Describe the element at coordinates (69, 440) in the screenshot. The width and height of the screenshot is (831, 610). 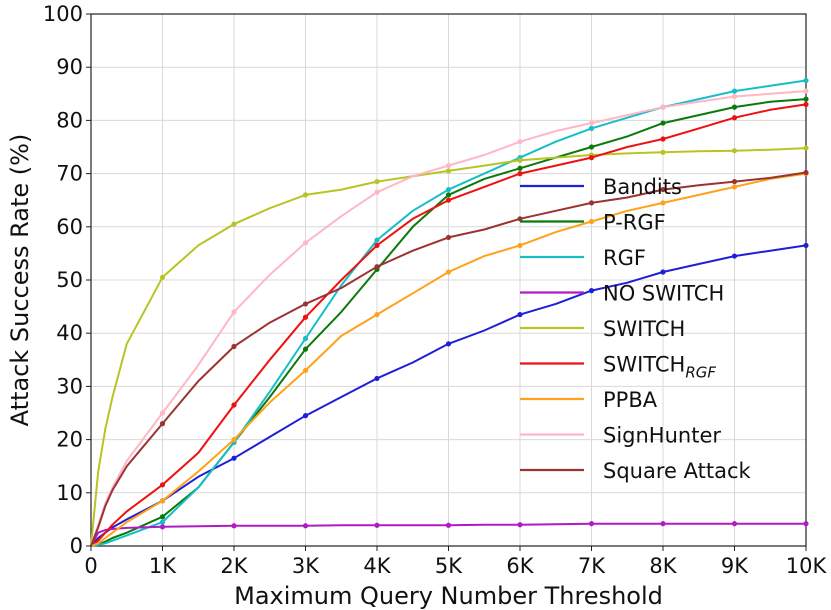
I see `y-tick-label: 20` at that location.